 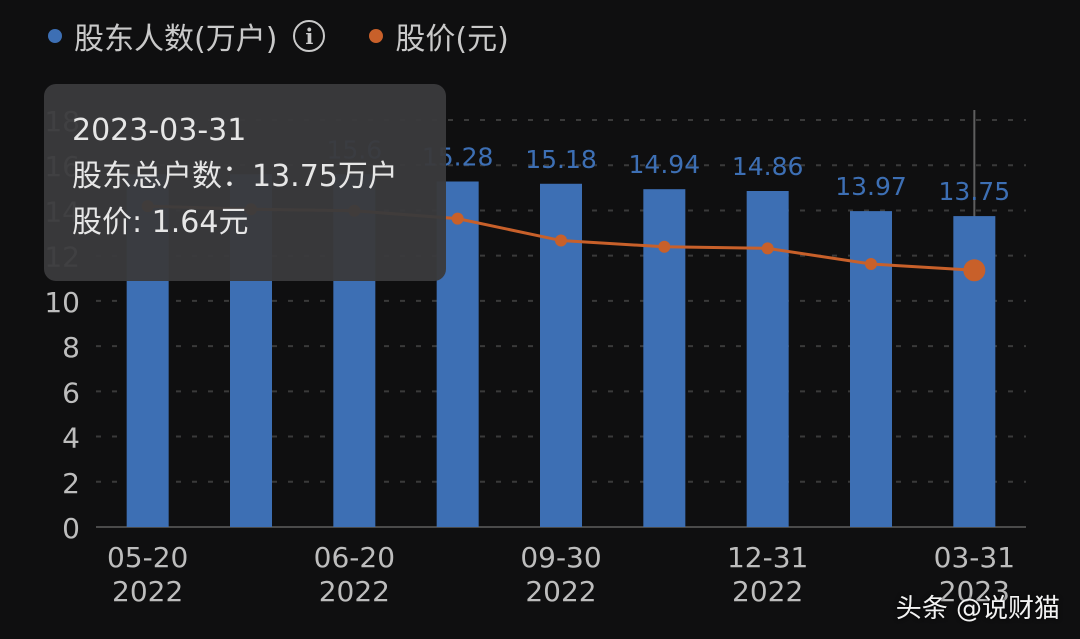 I want to click on legend-item-price: 股价(元), so click(x=439, y=36).